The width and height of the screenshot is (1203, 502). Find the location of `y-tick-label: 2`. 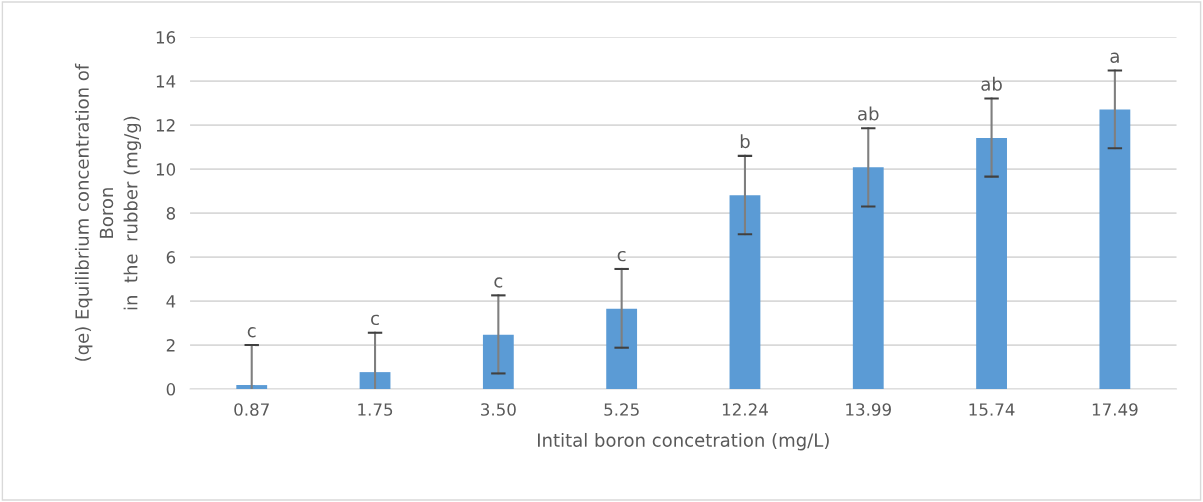

y-tick-label: 2 is located at coordinates (170, 345).